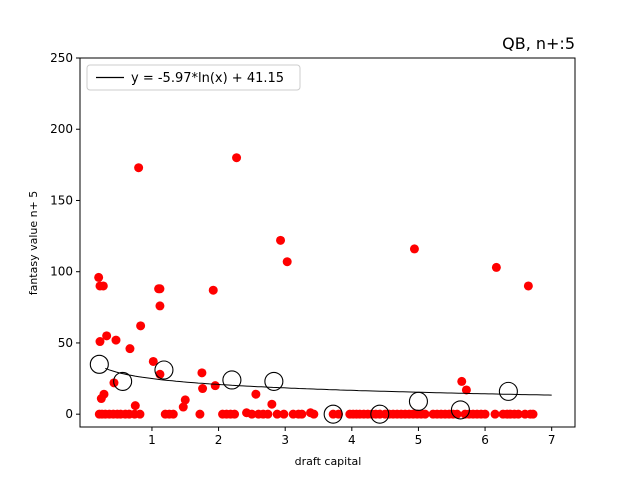 The height and width of the screenshot is (480, 640). What do you see at coordinates (65, 236) in the screenshot?
I see `y-axis-ticks: 0 50 100 150 200 250` at bounding box center [65, 236].